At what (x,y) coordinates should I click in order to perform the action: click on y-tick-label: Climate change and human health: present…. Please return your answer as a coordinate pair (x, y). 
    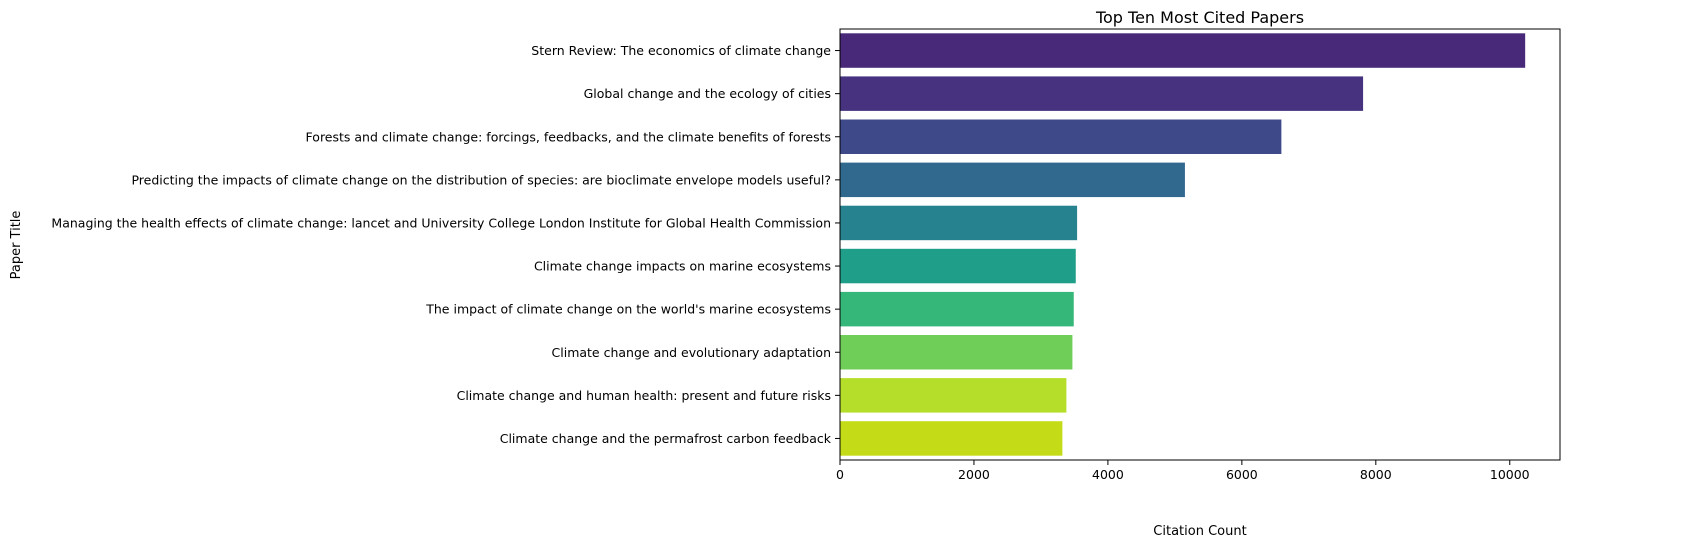
    Looking at the image, I should click on (644, 395).